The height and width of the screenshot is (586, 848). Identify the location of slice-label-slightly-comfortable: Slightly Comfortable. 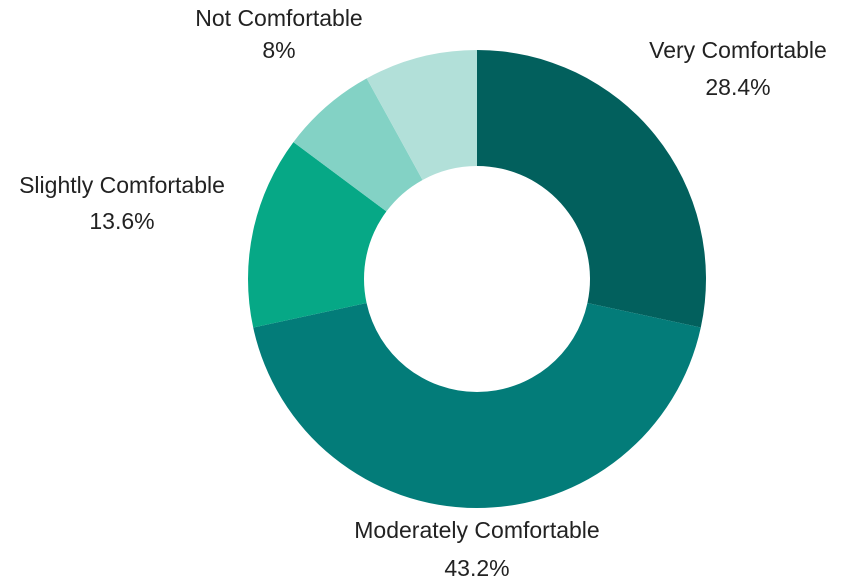
(122, 185).